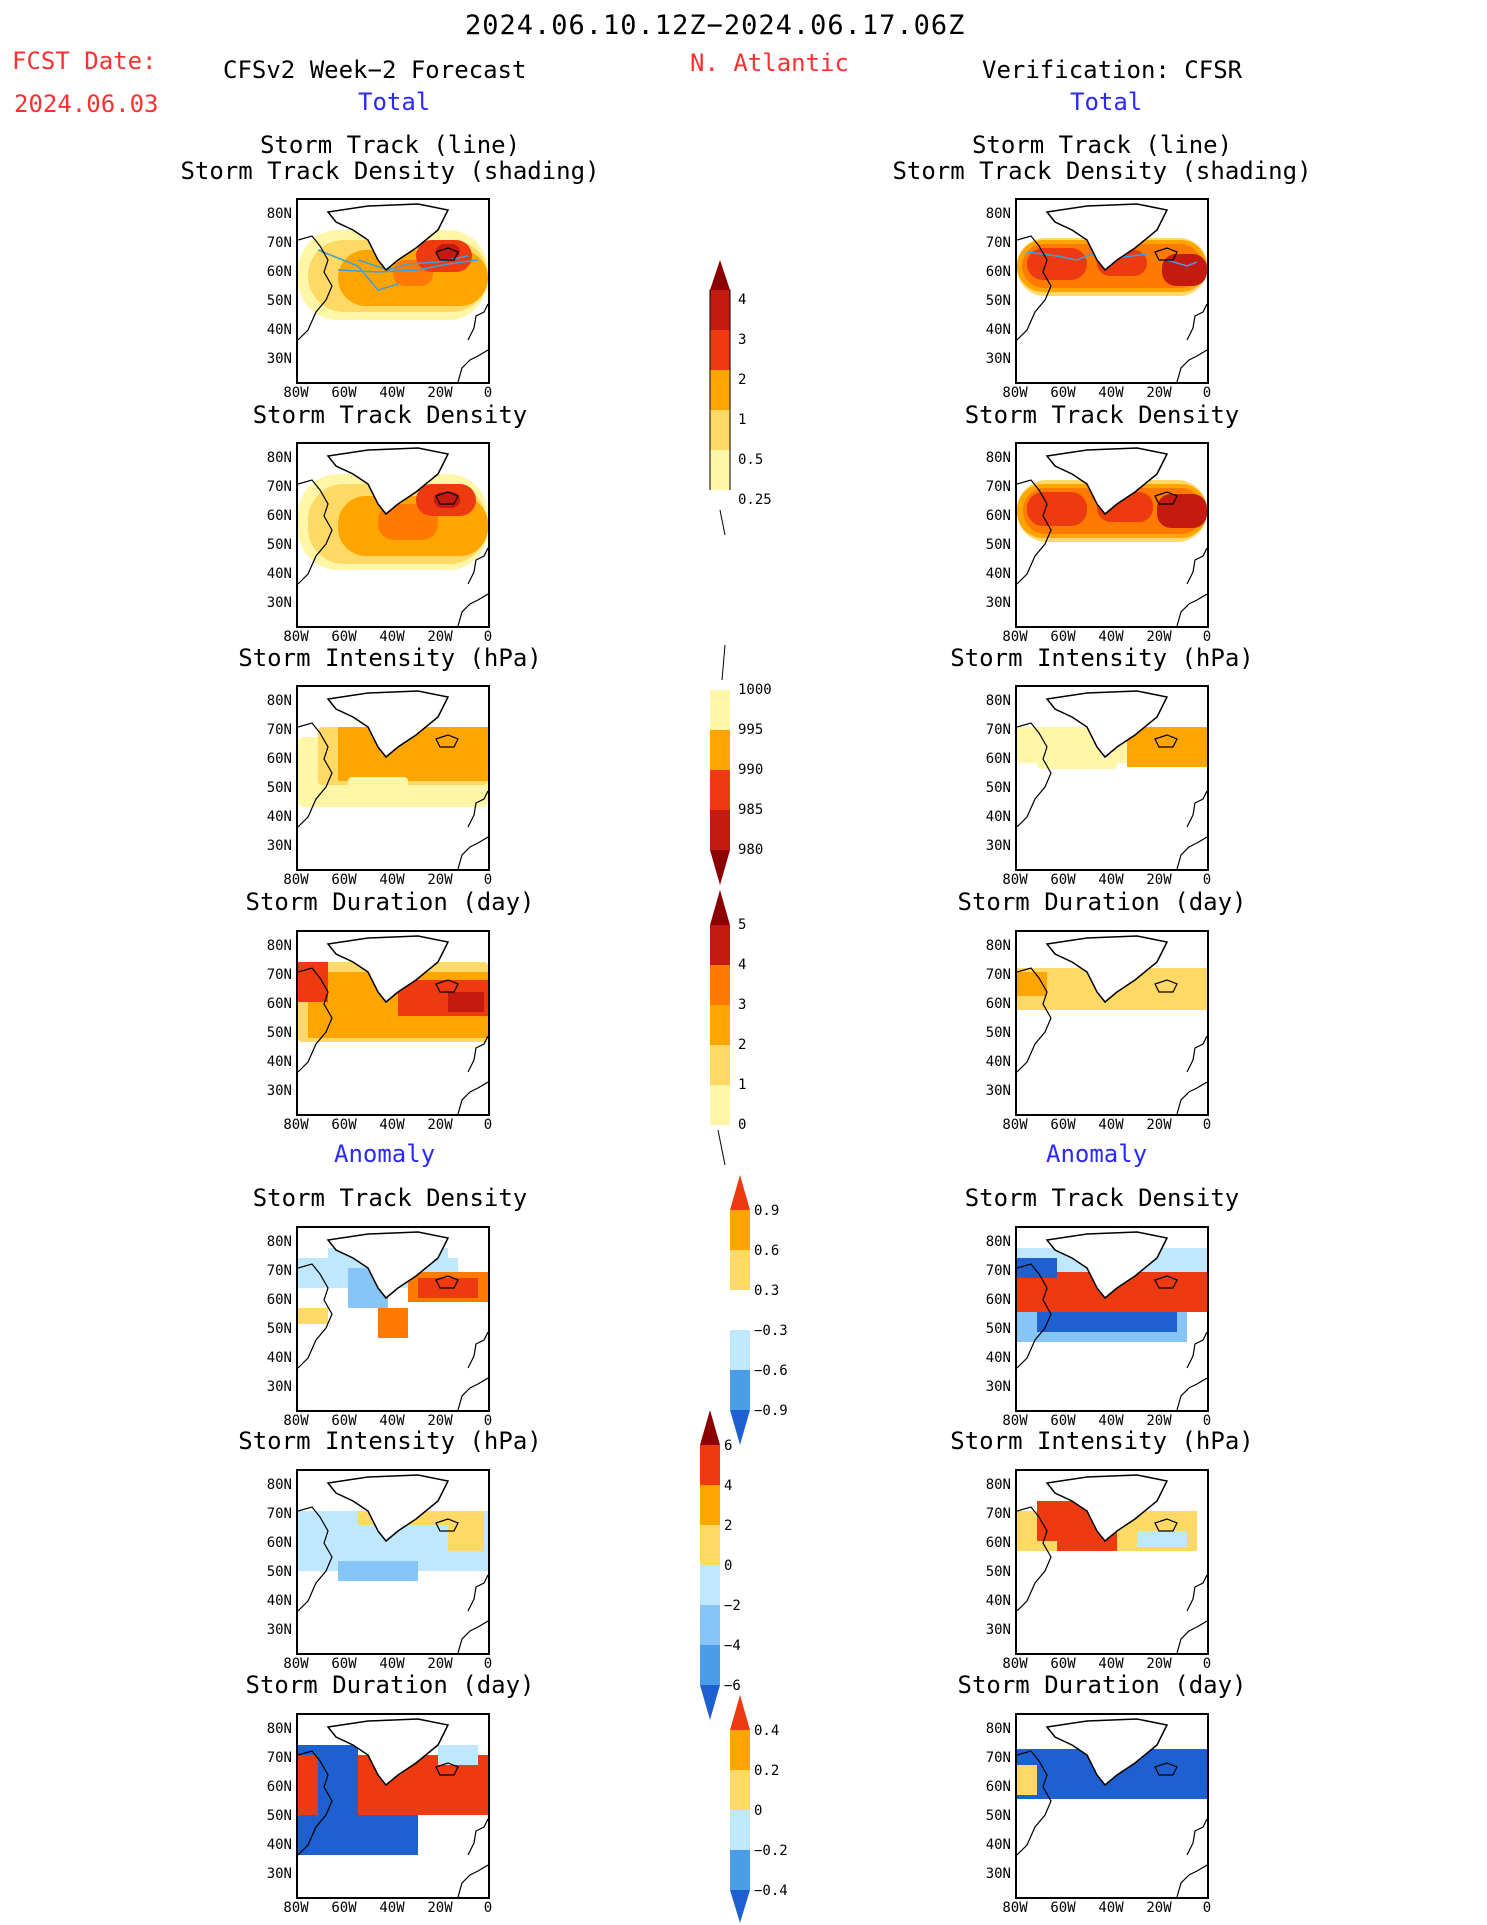 Image resolution: width=1487 pixels, height=1925 pixels. I want to click on track-density-anomaly-forecast-map, so click(393, 1319).